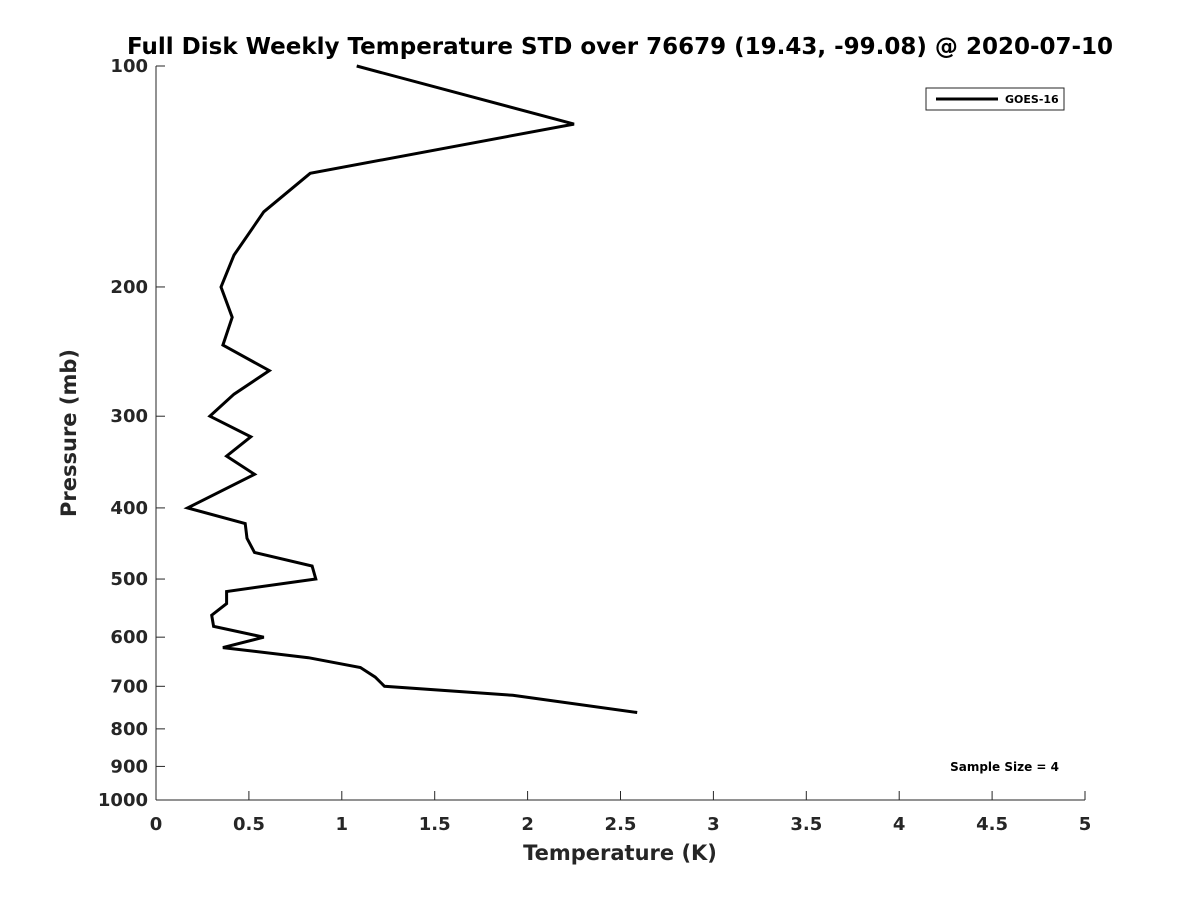 This screenshot has height=900, width=1200. Describe the element at coordinates (1032, 99) in the screenshot. I see `legend-label: GOES-16` at that location.